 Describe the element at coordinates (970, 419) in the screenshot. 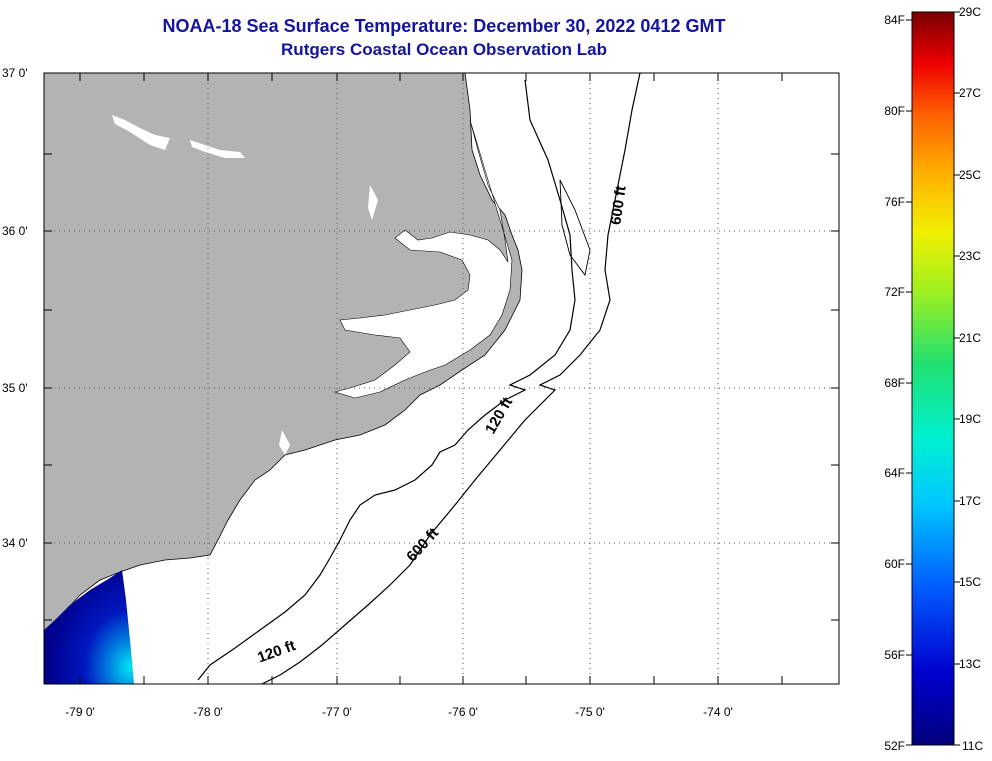

I see `colorbar-c-label: 19C` at that location.